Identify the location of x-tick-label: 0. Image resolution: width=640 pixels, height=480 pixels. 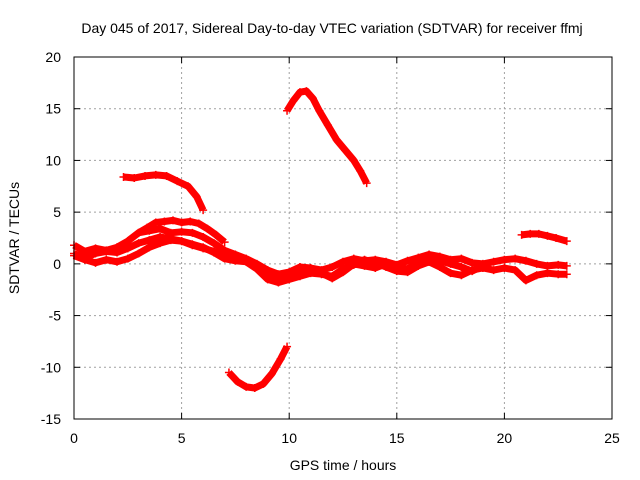
(74, 438).